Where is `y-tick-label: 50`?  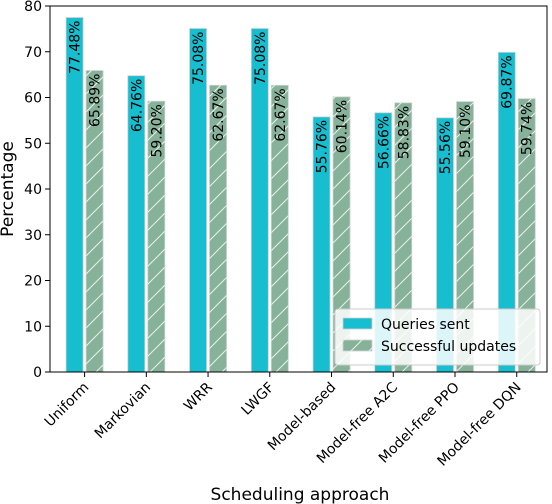 y-tick-label: 50 is located at coordinates (33, 144).